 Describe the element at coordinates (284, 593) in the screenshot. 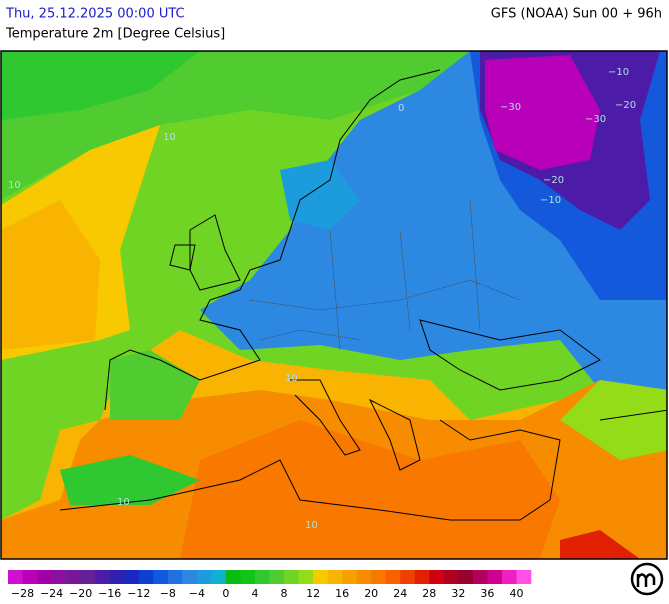

I see `scale-label: 8` at that location.